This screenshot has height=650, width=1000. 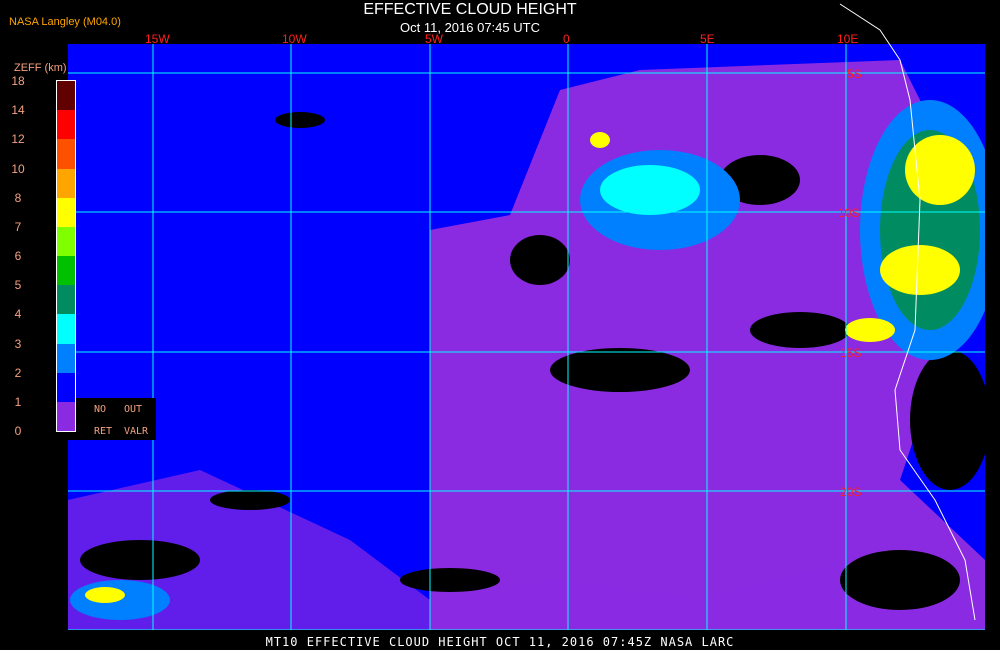 What do you see at coordinates (18, 401) in the screenshot?
I see `legend-tick-label: 1` at bounding box center [18, 401].